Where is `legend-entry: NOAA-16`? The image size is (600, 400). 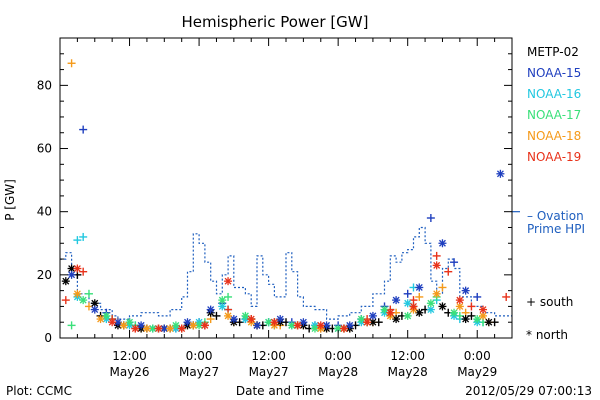 legend-entry: NOAA-16 is located at coordinates (554, 94).